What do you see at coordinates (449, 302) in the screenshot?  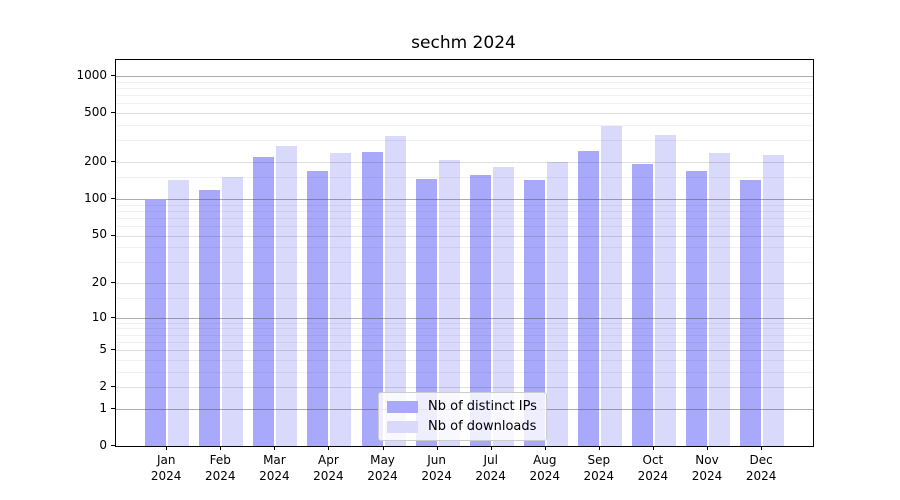 I see `bar-downloads-jun` at bounding box center [449, 302].